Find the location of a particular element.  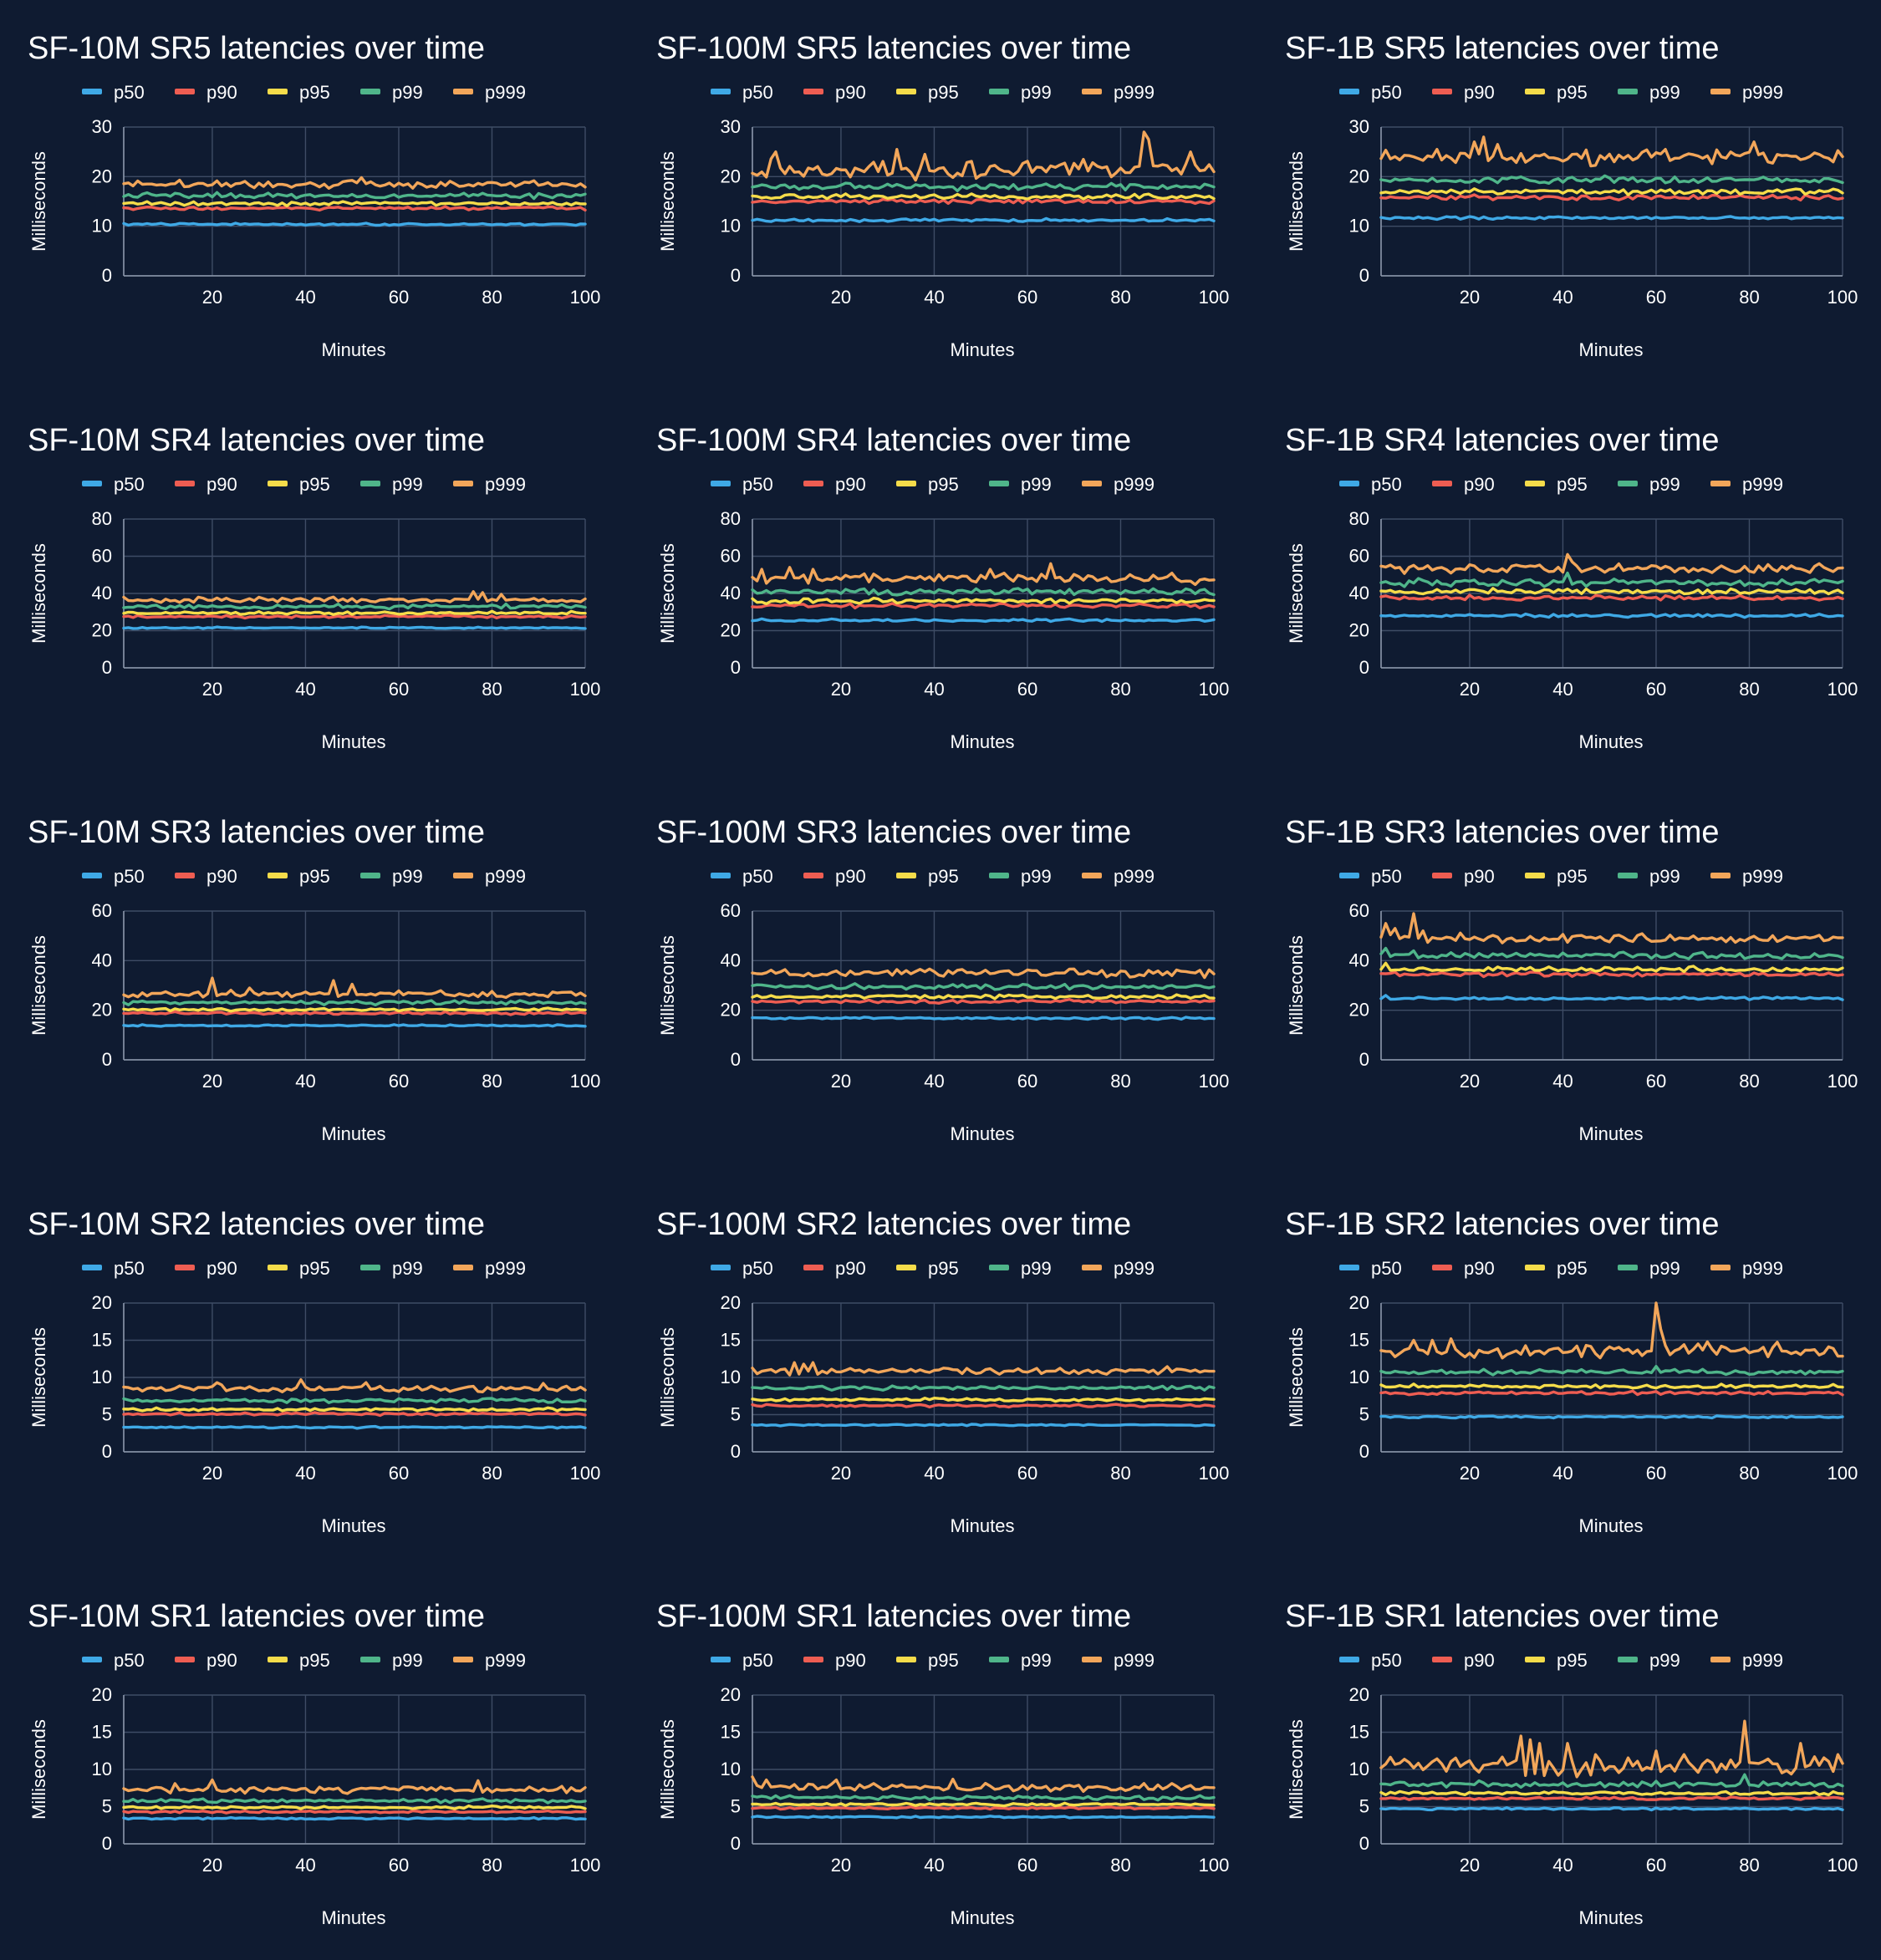

legend-label: p90 is located at coordinates (221, 1660).